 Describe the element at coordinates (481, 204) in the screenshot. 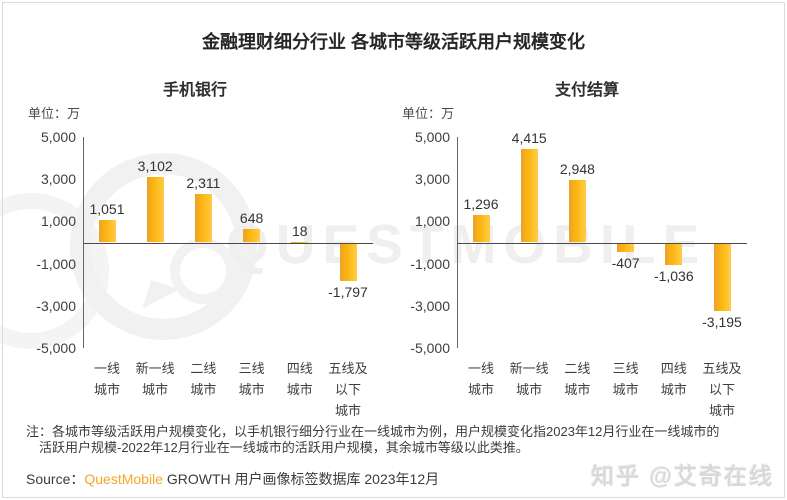

I see `bar-value-label: 1,296` at that location.